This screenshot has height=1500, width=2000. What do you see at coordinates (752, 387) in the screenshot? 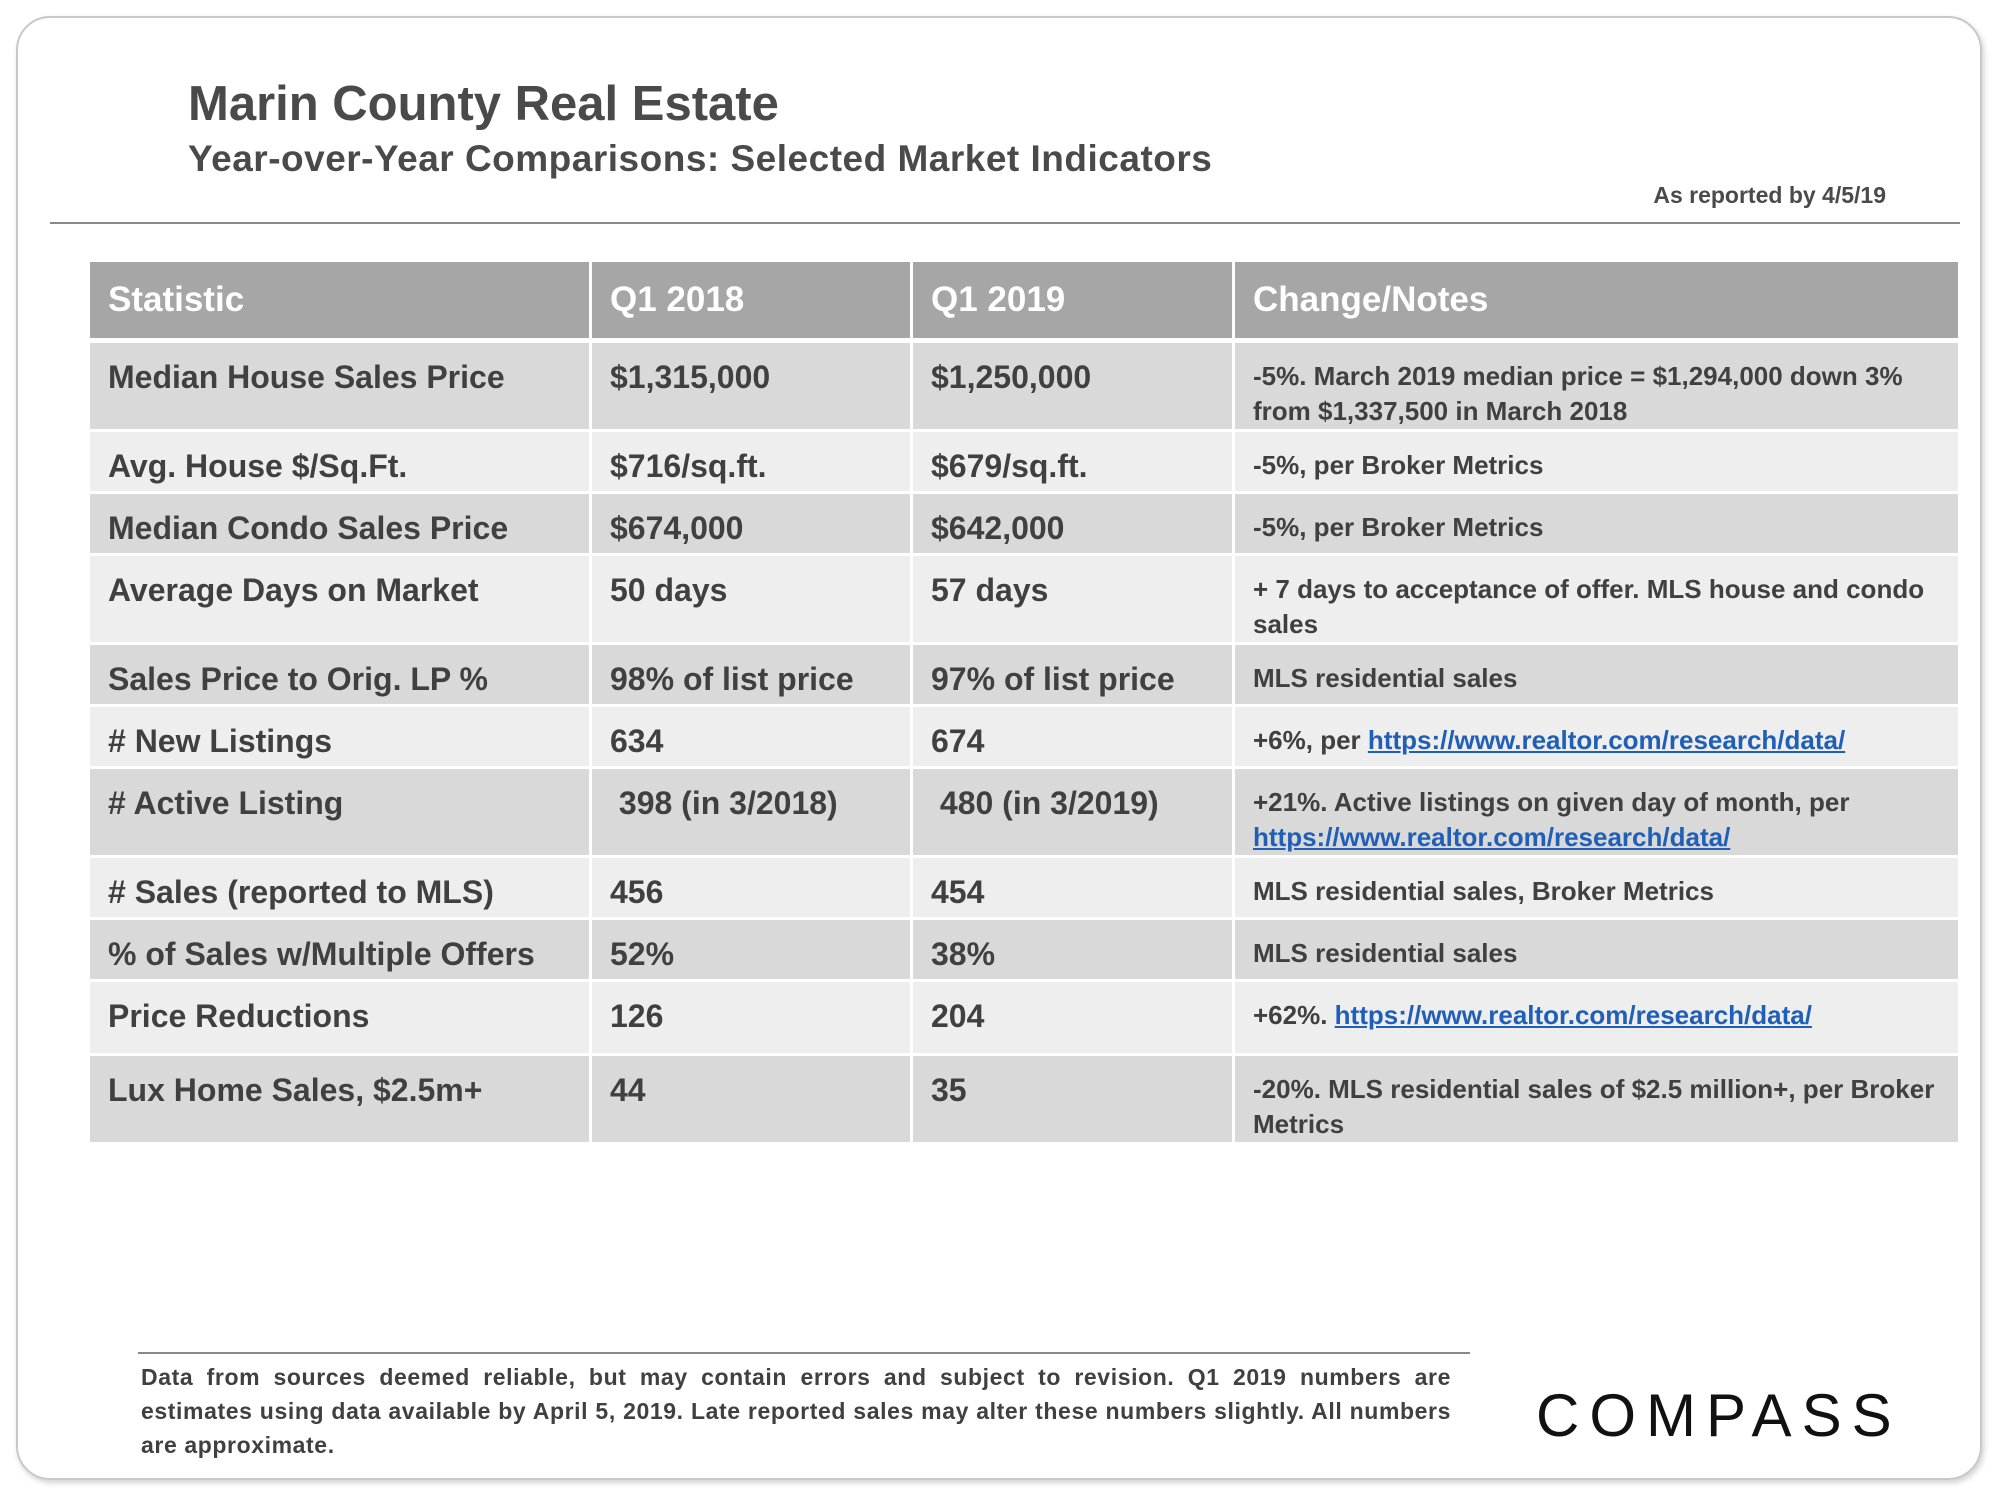
I see `q1-2018-cell: $1,315,000` at bounding box center [752, 387].